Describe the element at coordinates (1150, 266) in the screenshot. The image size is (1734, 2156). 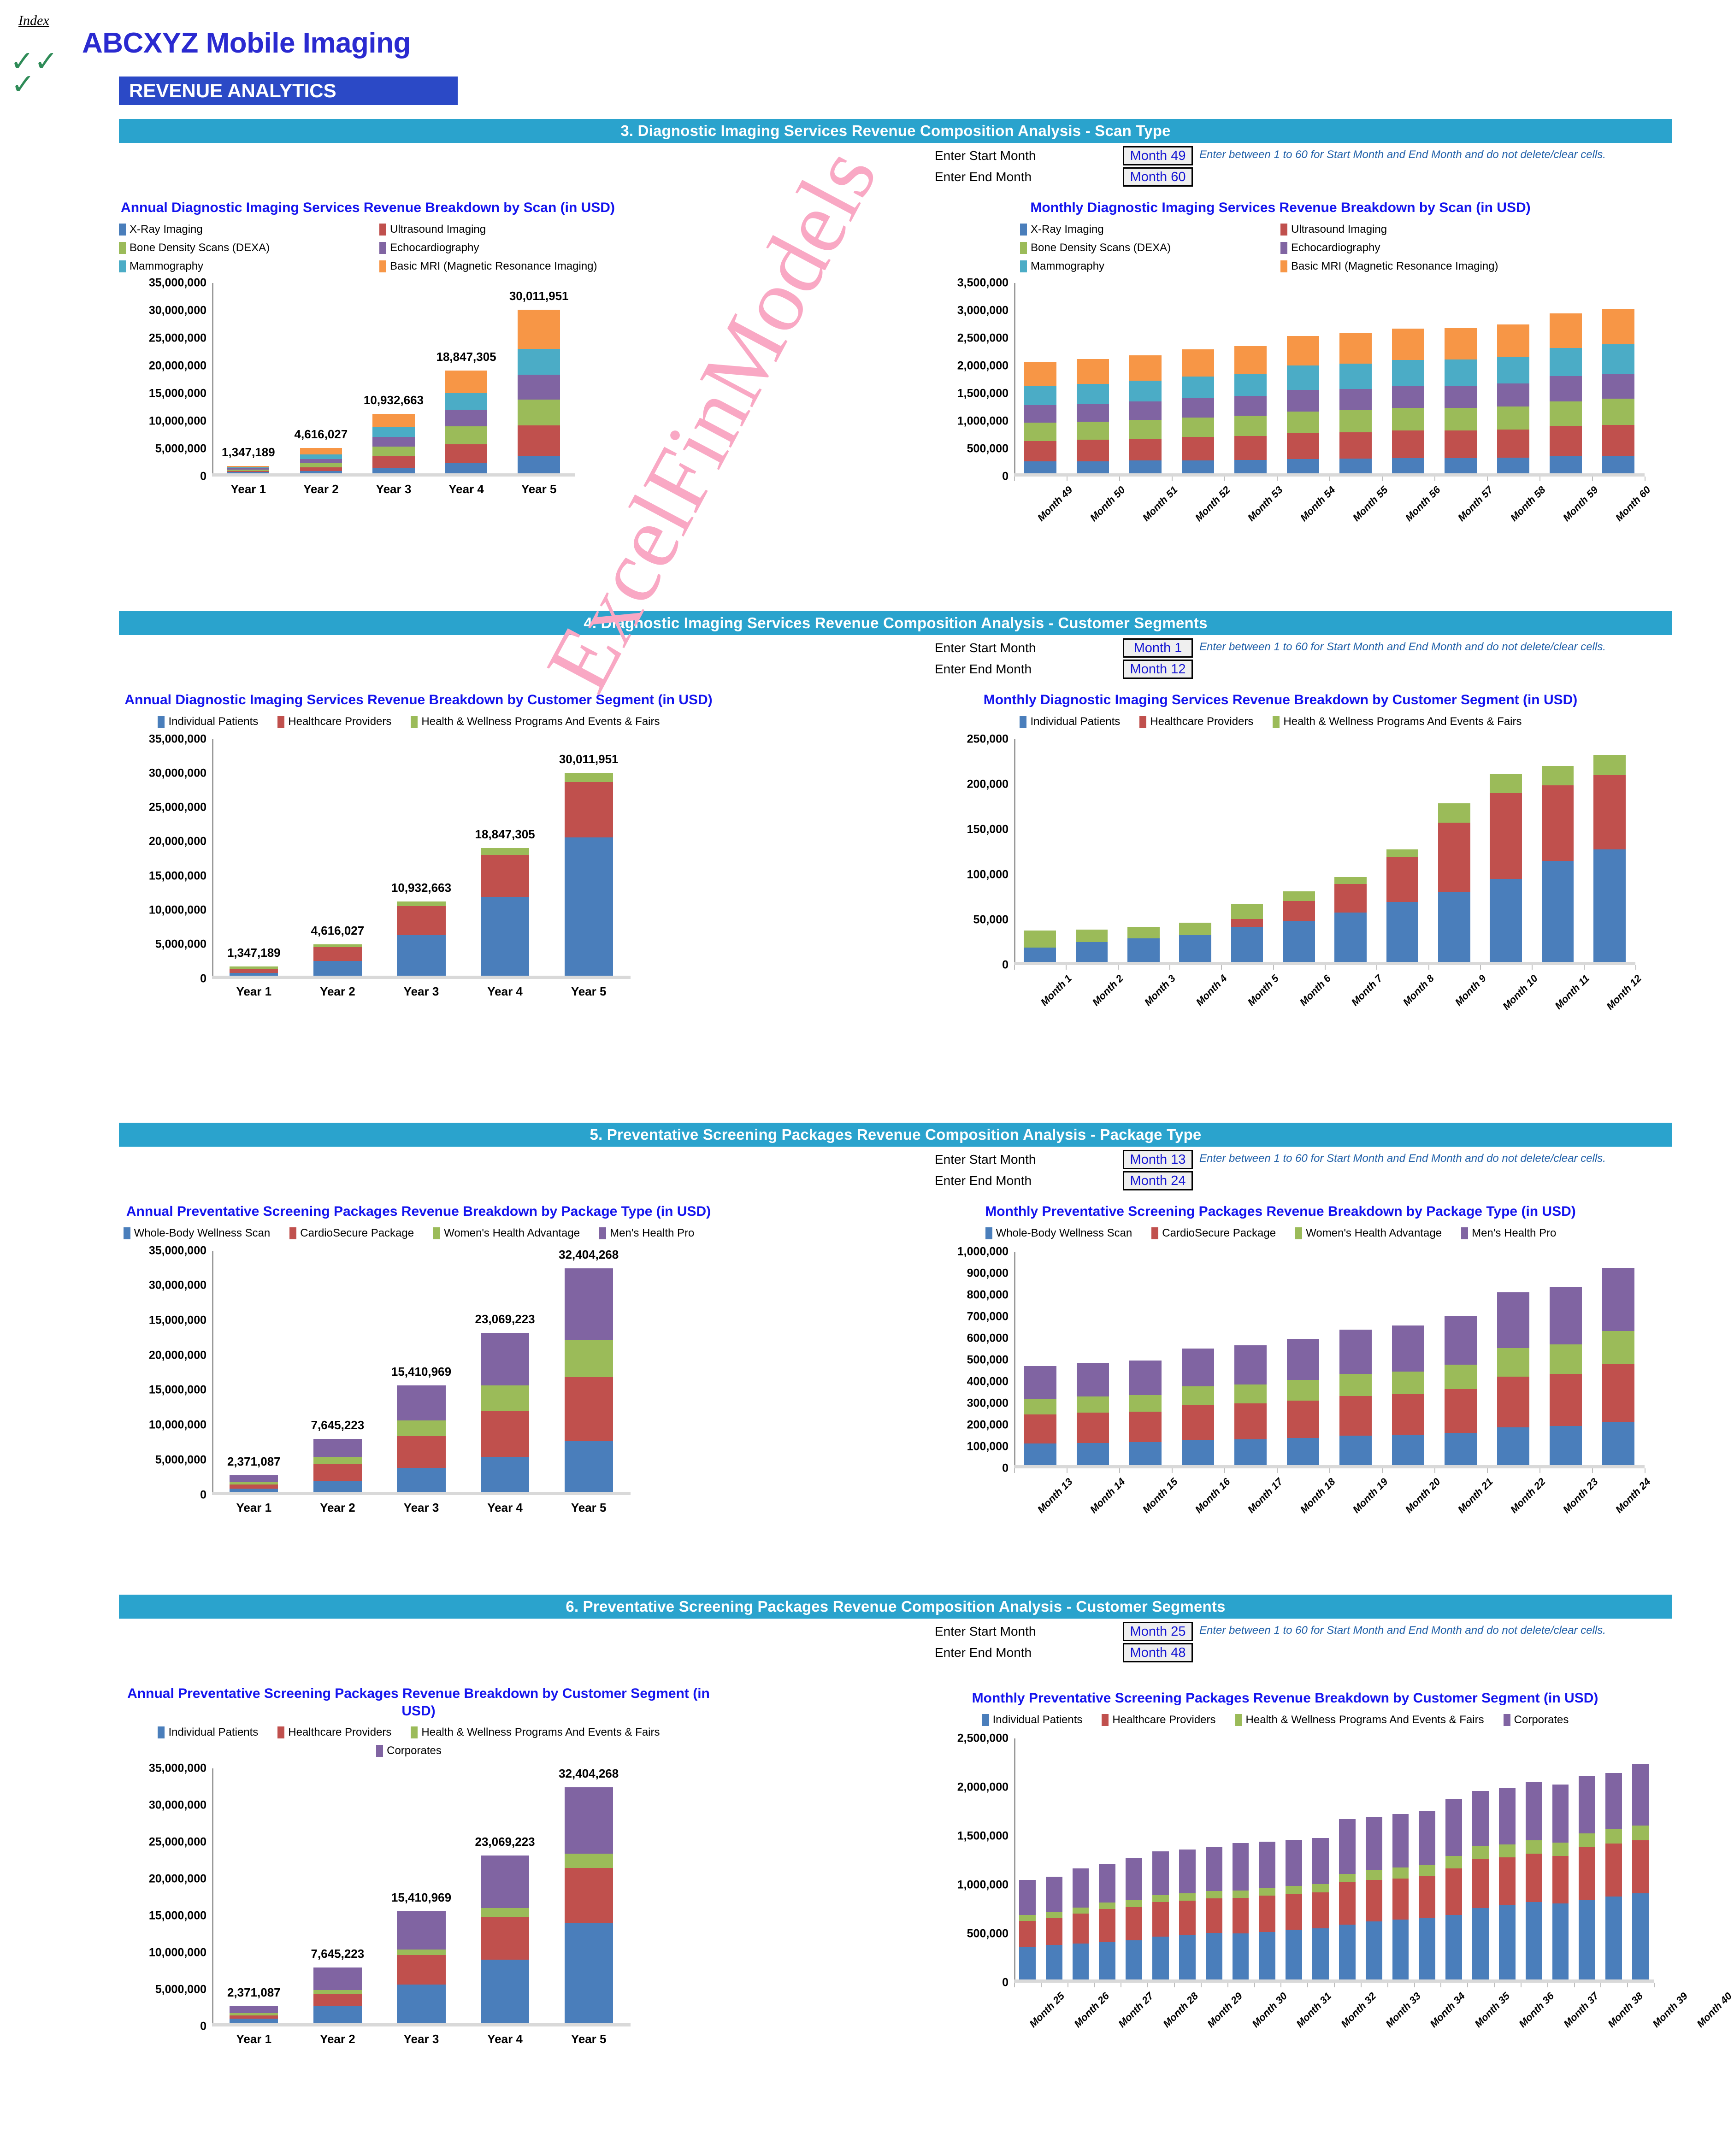
I see `legend-item: Mammography` at that location.